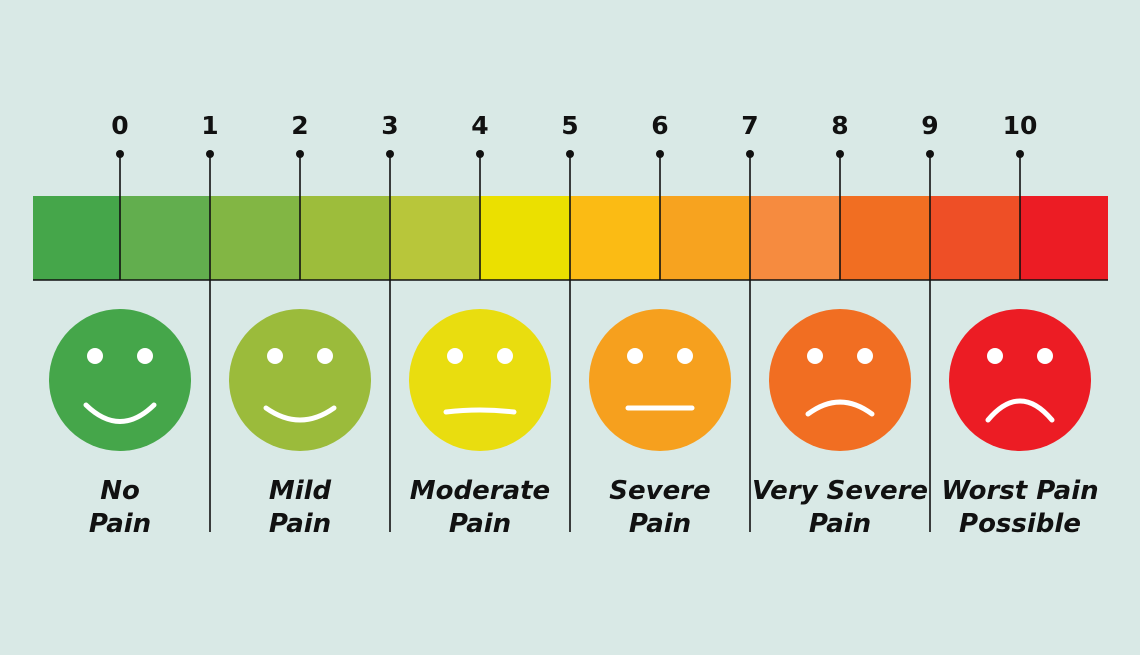  I want to click on face-label: Mild, so click(300, 491).